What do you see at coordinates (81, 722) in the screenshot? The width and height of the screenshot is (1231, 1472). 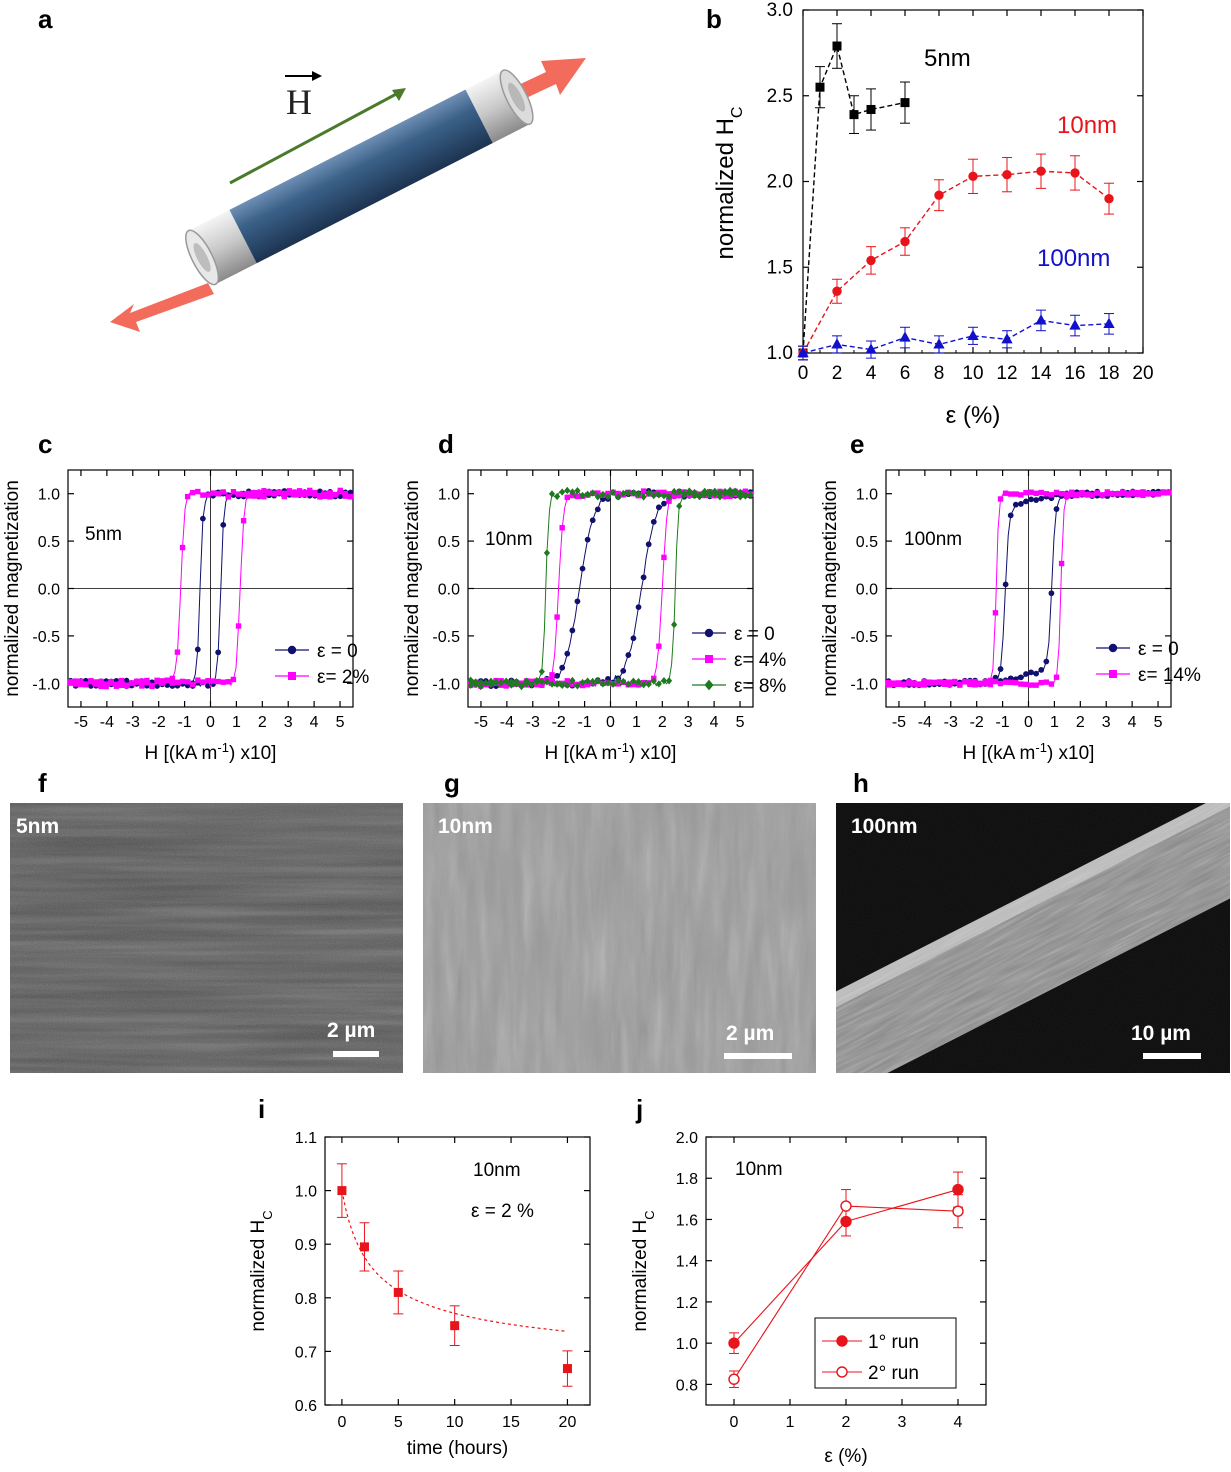 I see `x-tick-label: -5` at bounding box center [81, 722].